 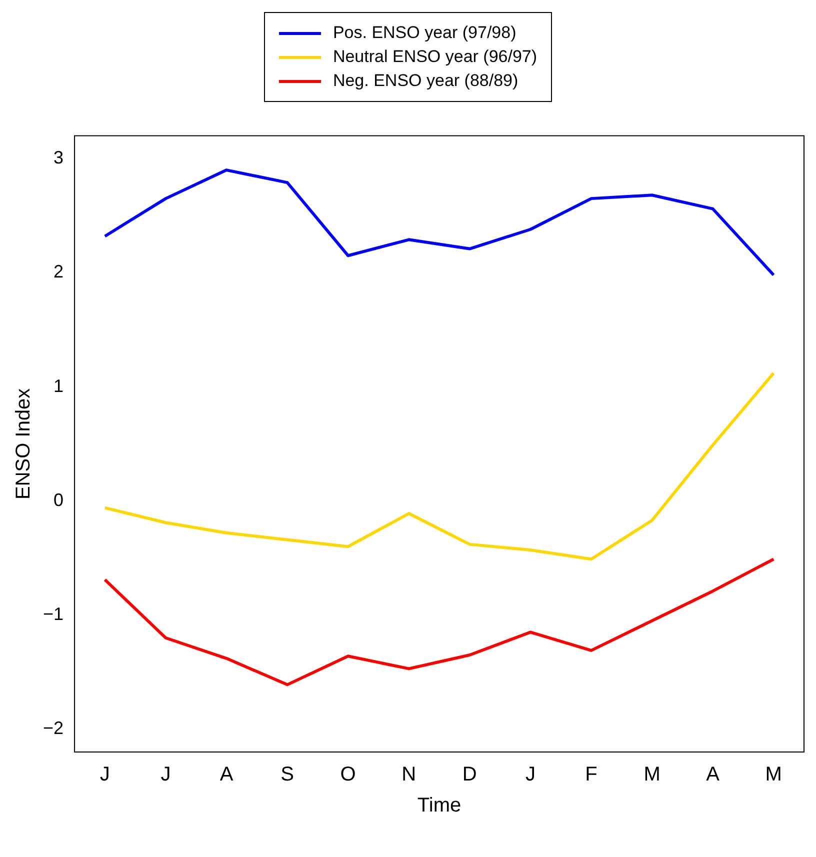 I want to click on x-tick-label: O, so click(x=348, y=775).